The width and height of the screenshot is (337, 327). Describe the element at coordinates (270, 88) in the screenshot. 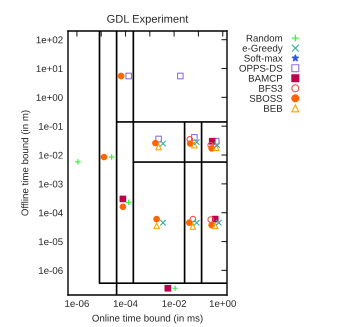

I see `legend-label: BFS3` at that location.